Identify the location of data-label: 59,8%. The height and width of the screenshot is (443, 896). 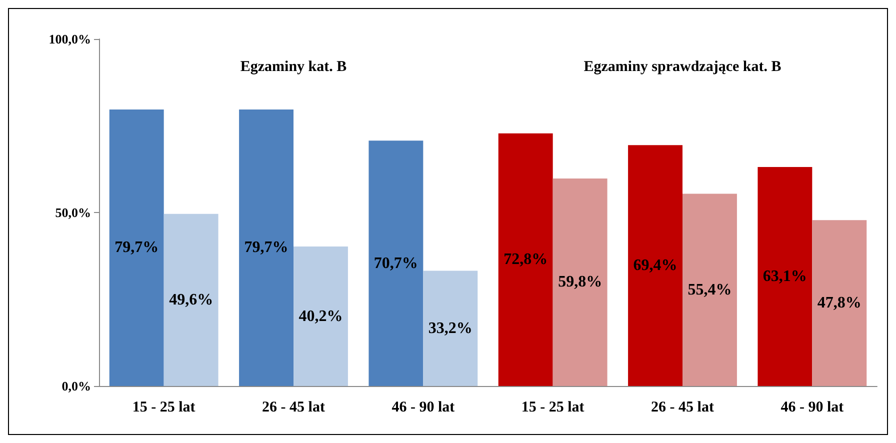
(580, 282).